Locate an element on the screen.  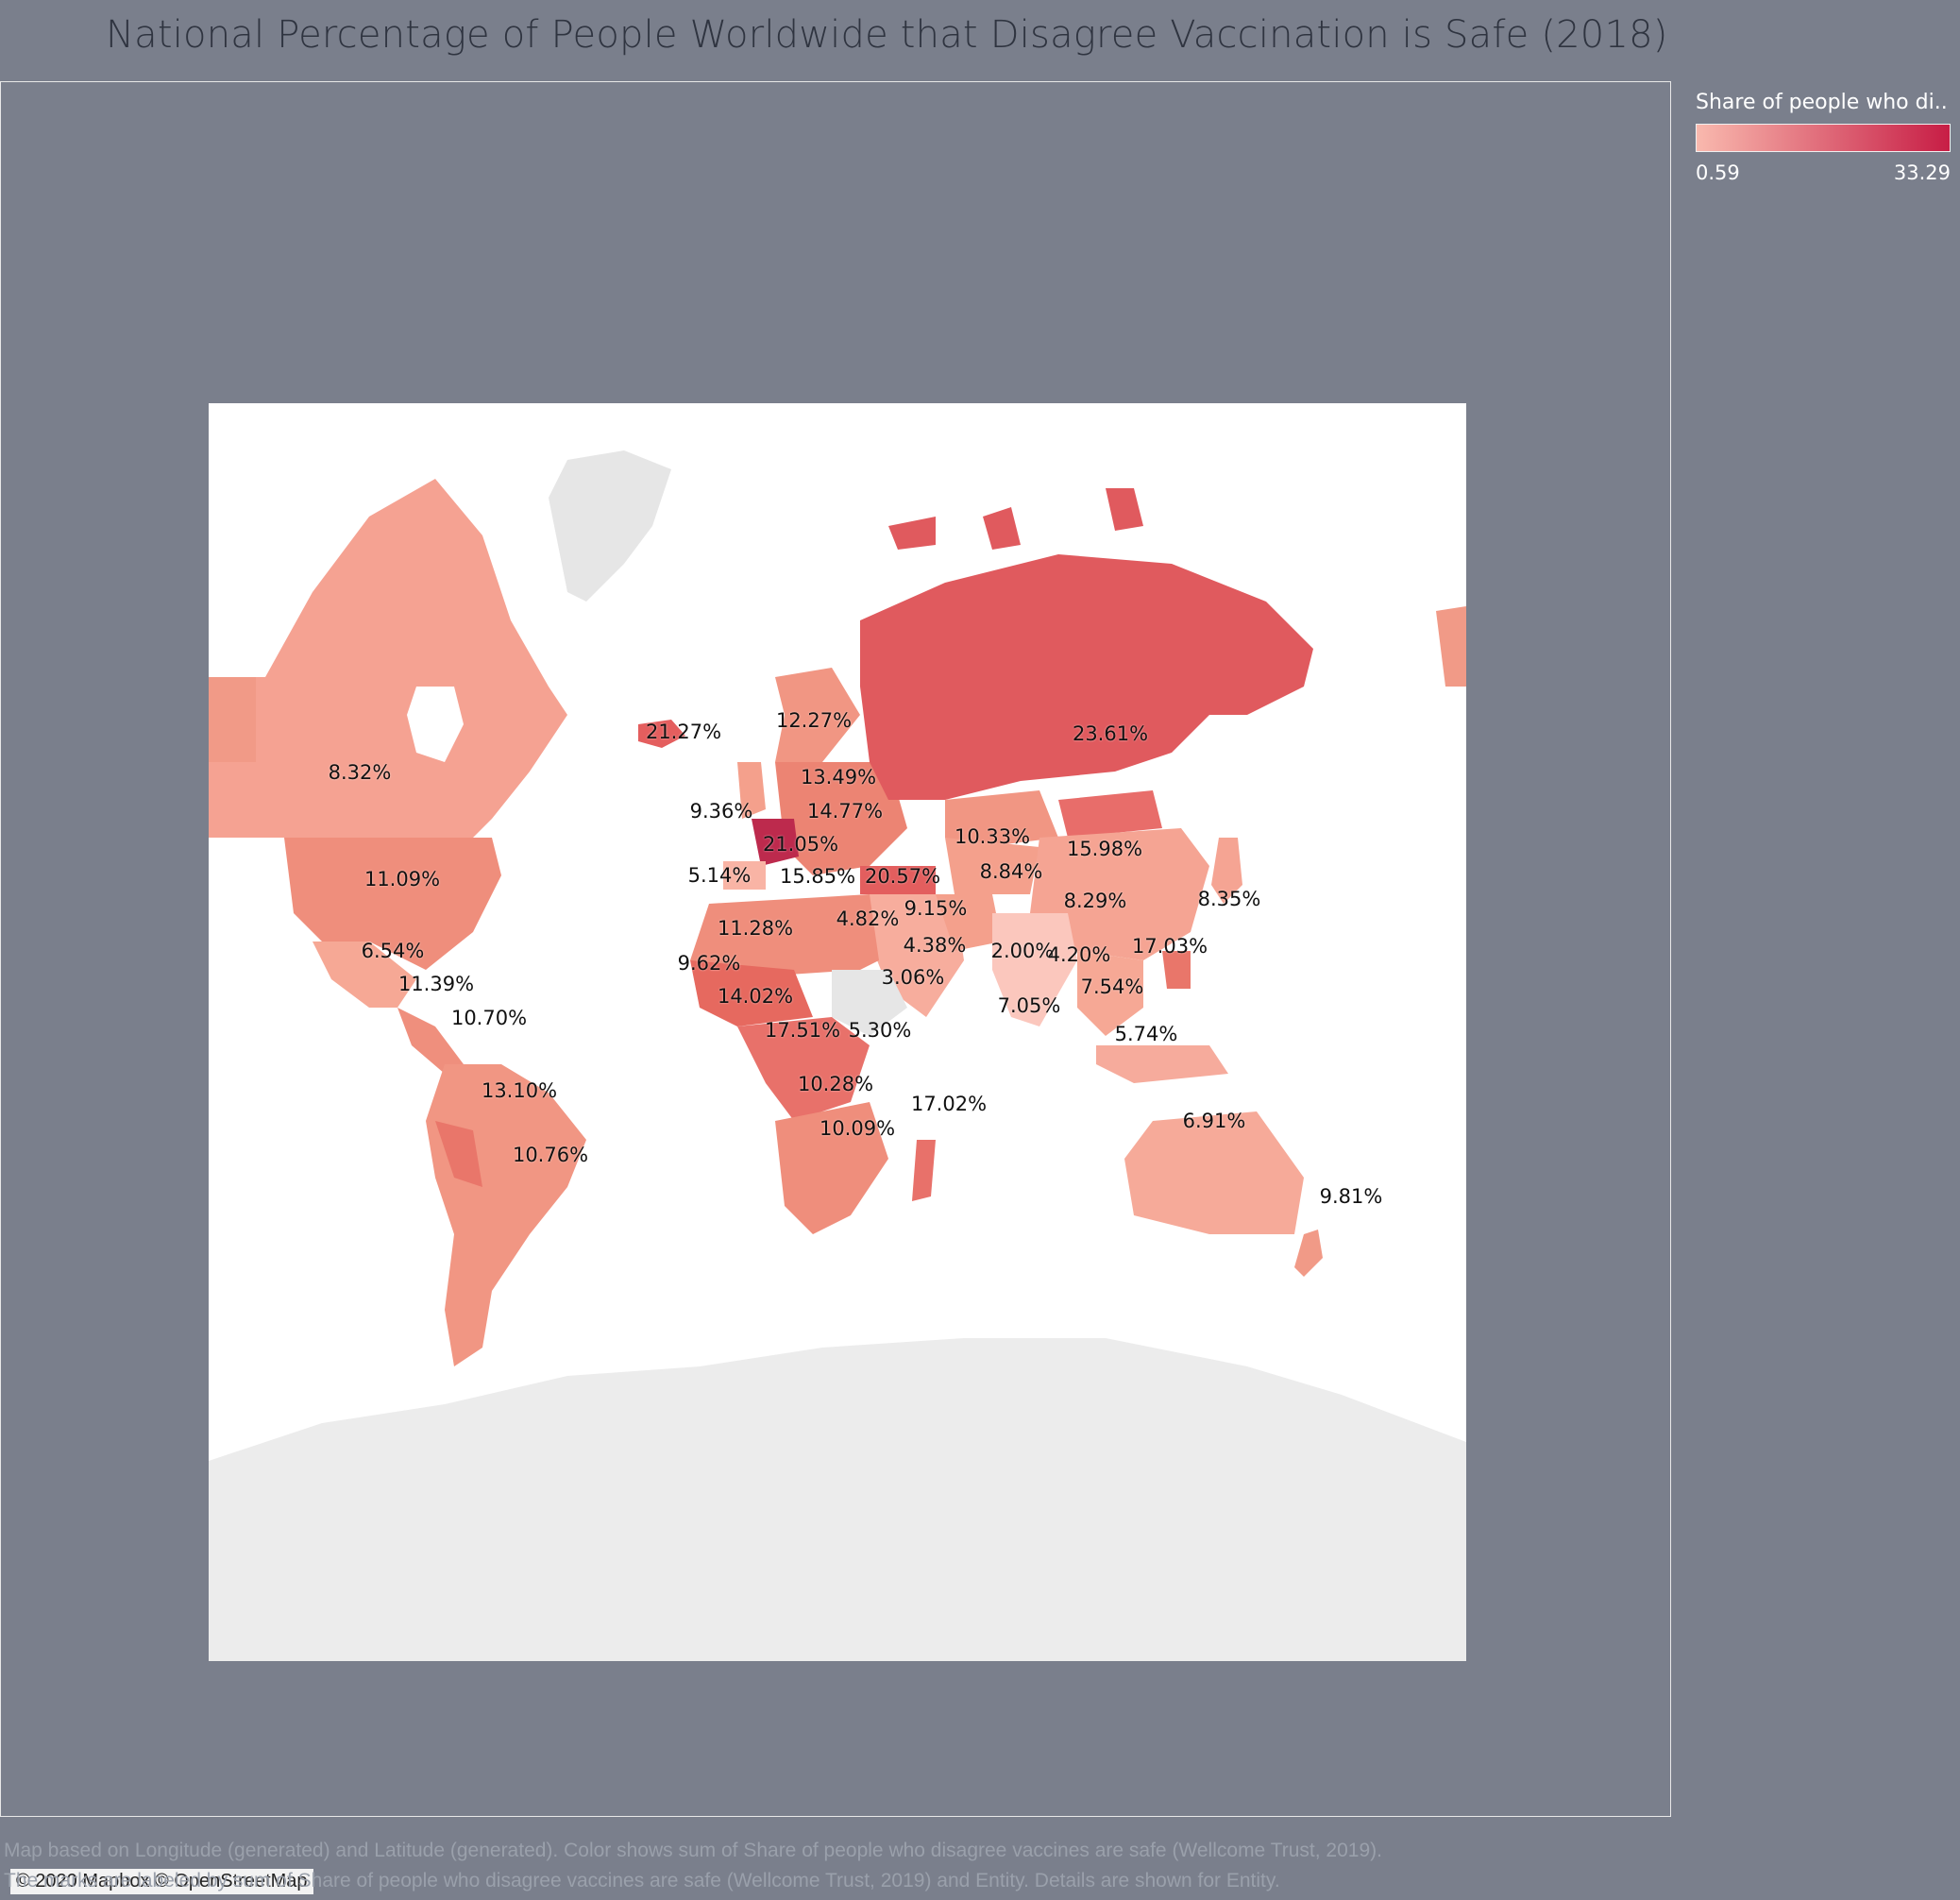
label-baltics: 13.49% is located at coordinates (839, 777).